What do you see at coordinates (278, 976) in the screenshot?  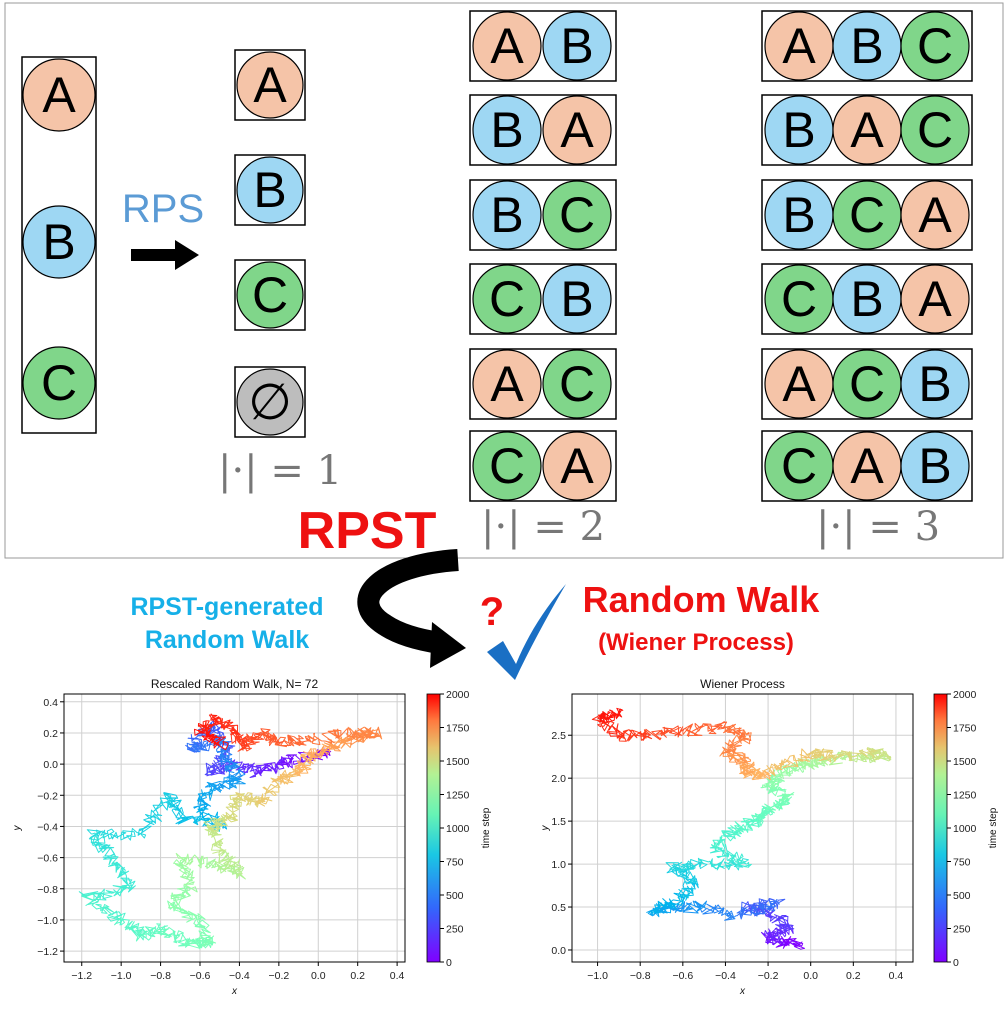 I see `x-tick-label: −0.2` at bounding box center [278, 976].